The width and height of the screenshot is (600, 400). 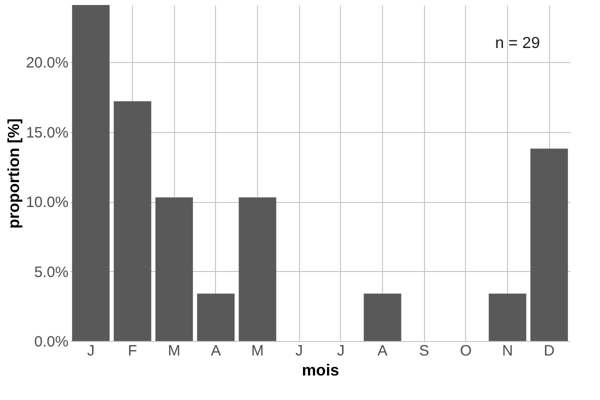 What do you see at coordinates (47, 203) in the screenshot?
I see `y-tick-label: 10.0%` at bounding box center [47, 203].